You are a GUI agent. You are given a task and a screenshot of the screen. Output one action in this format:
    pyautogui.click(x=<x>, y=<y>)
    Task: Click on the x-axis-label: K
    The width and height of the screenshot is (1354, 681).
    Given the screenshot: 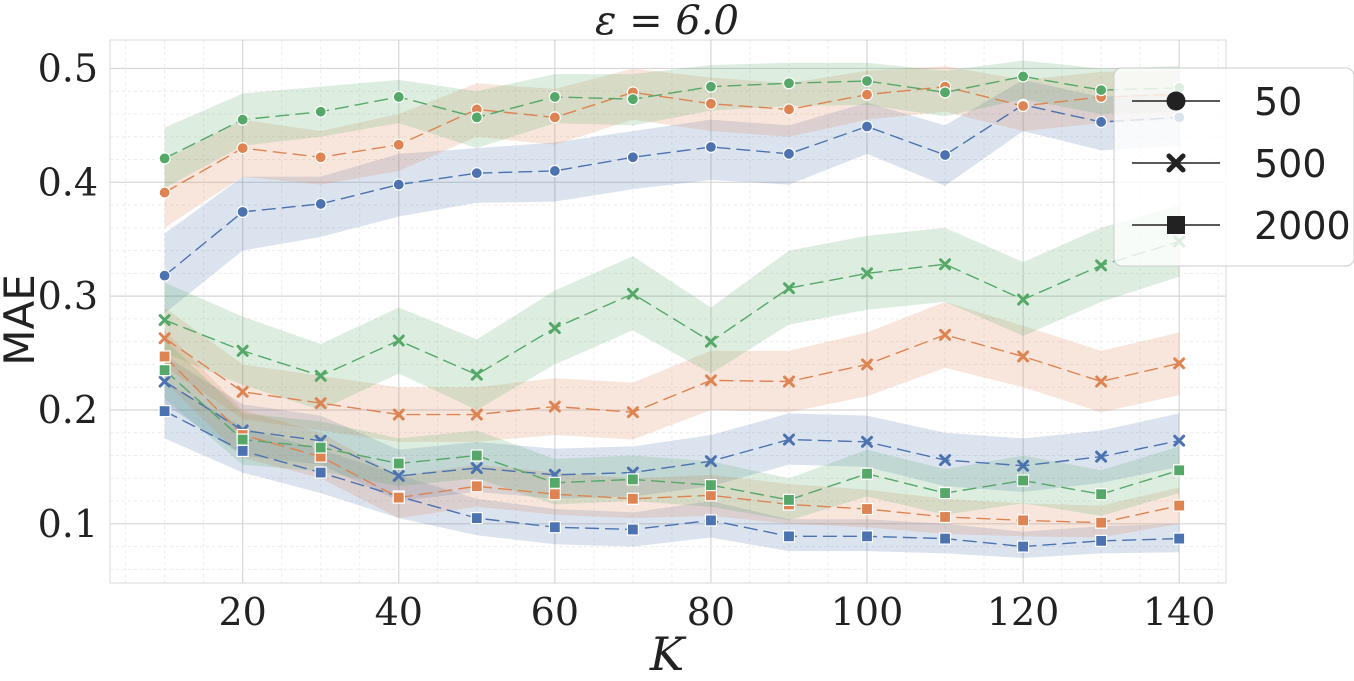 What is the action you would take?
    pyautogui.click(x=668, y=654)
    